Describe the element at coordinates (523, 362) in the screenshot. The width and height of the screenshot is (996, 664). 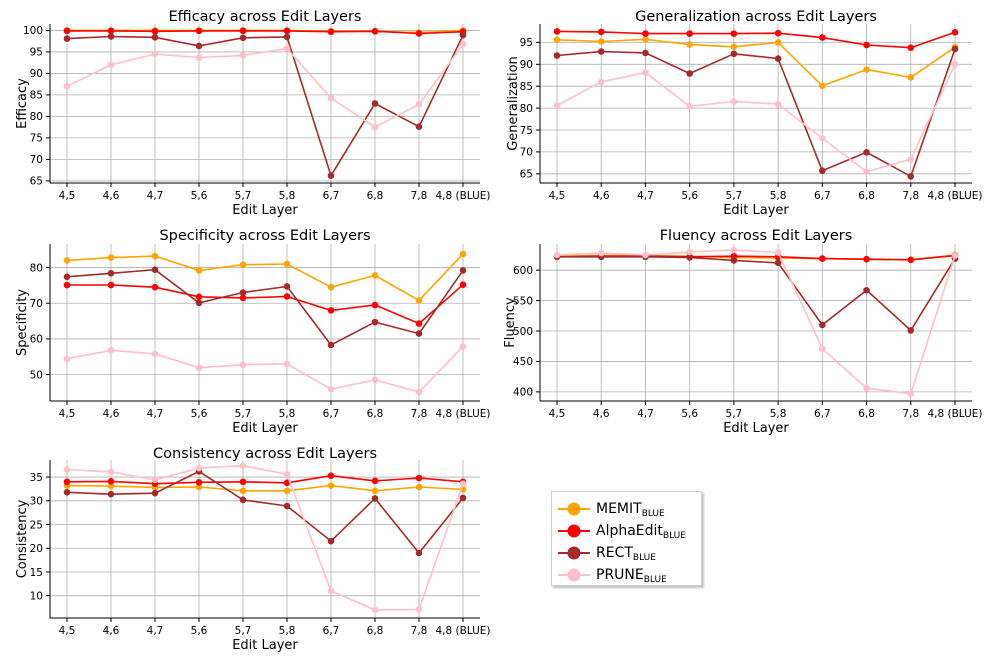
I see `y-tick-label: 450` at that location.